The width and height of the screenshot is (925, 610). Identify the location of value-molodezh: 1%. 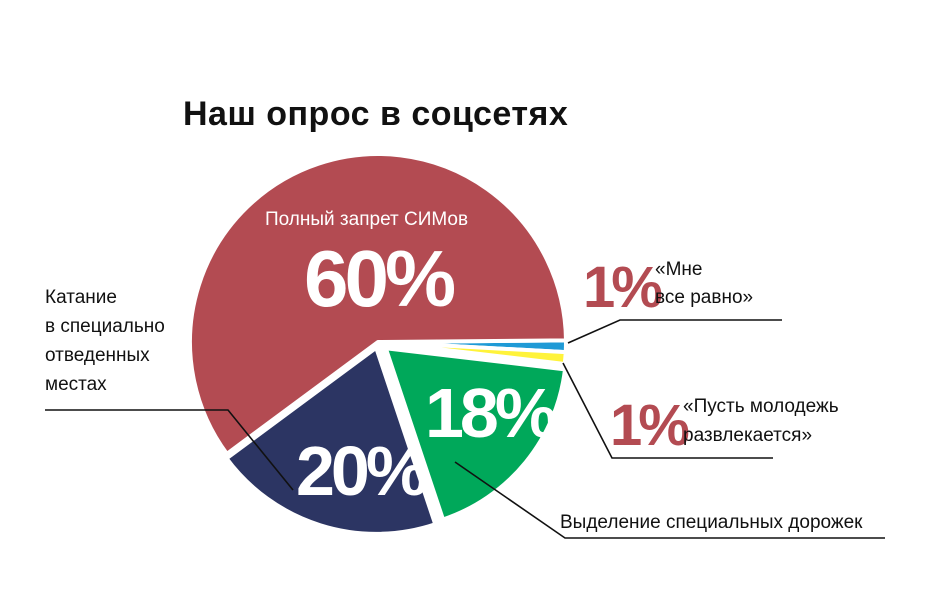
(649, 425).